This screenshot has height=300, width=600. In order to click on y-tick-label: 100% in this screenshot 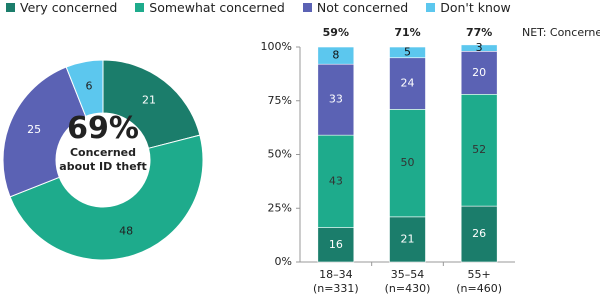, I will do `click(276, 46)`.